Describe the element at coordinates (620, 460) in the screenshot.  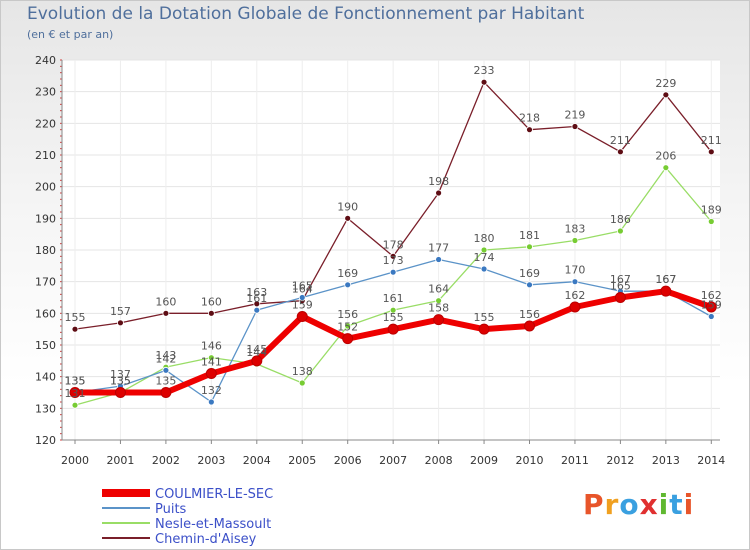
I see `x-tick-label: 2012` at that location.